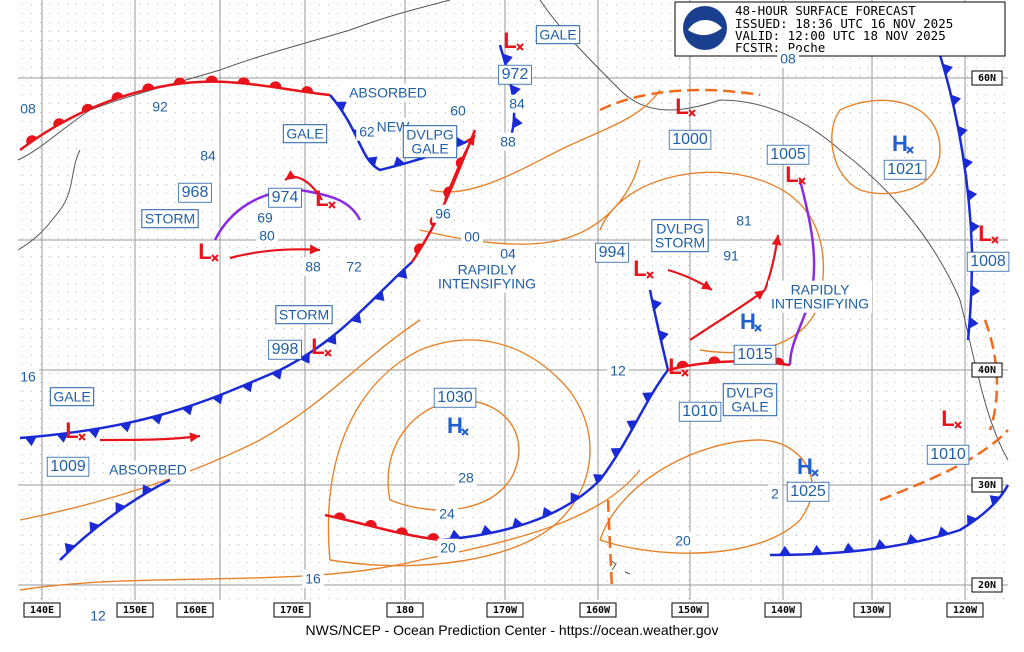  What do you see at coordinates (805, 466) in the screenshot?
I see `pressure-center-symbol: H` at bounding box center [805, 466].